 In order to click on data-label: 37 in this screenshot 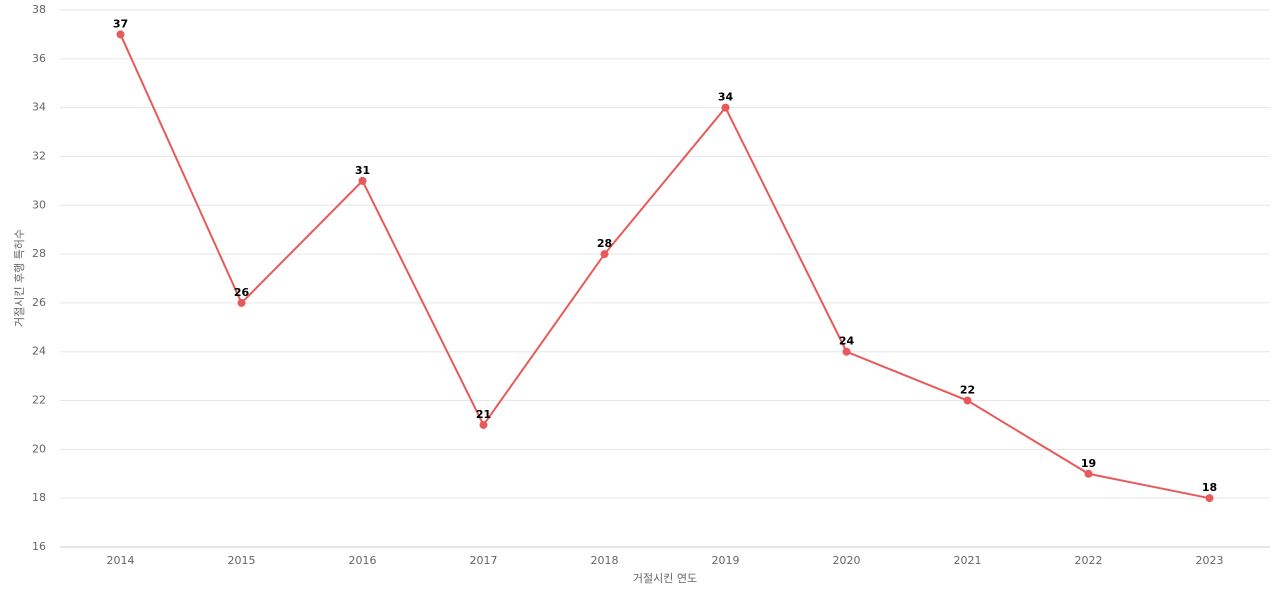, I will do `click(120, 23)`.